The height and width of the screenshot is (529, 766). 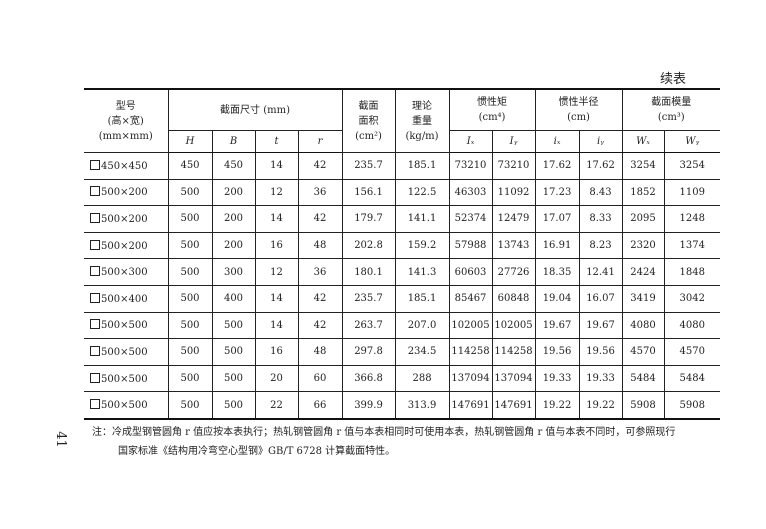 What do you see at coordinates (233, 166) in the screenshot?
I see `value-cell: 450` at bounding box center [233, 166].